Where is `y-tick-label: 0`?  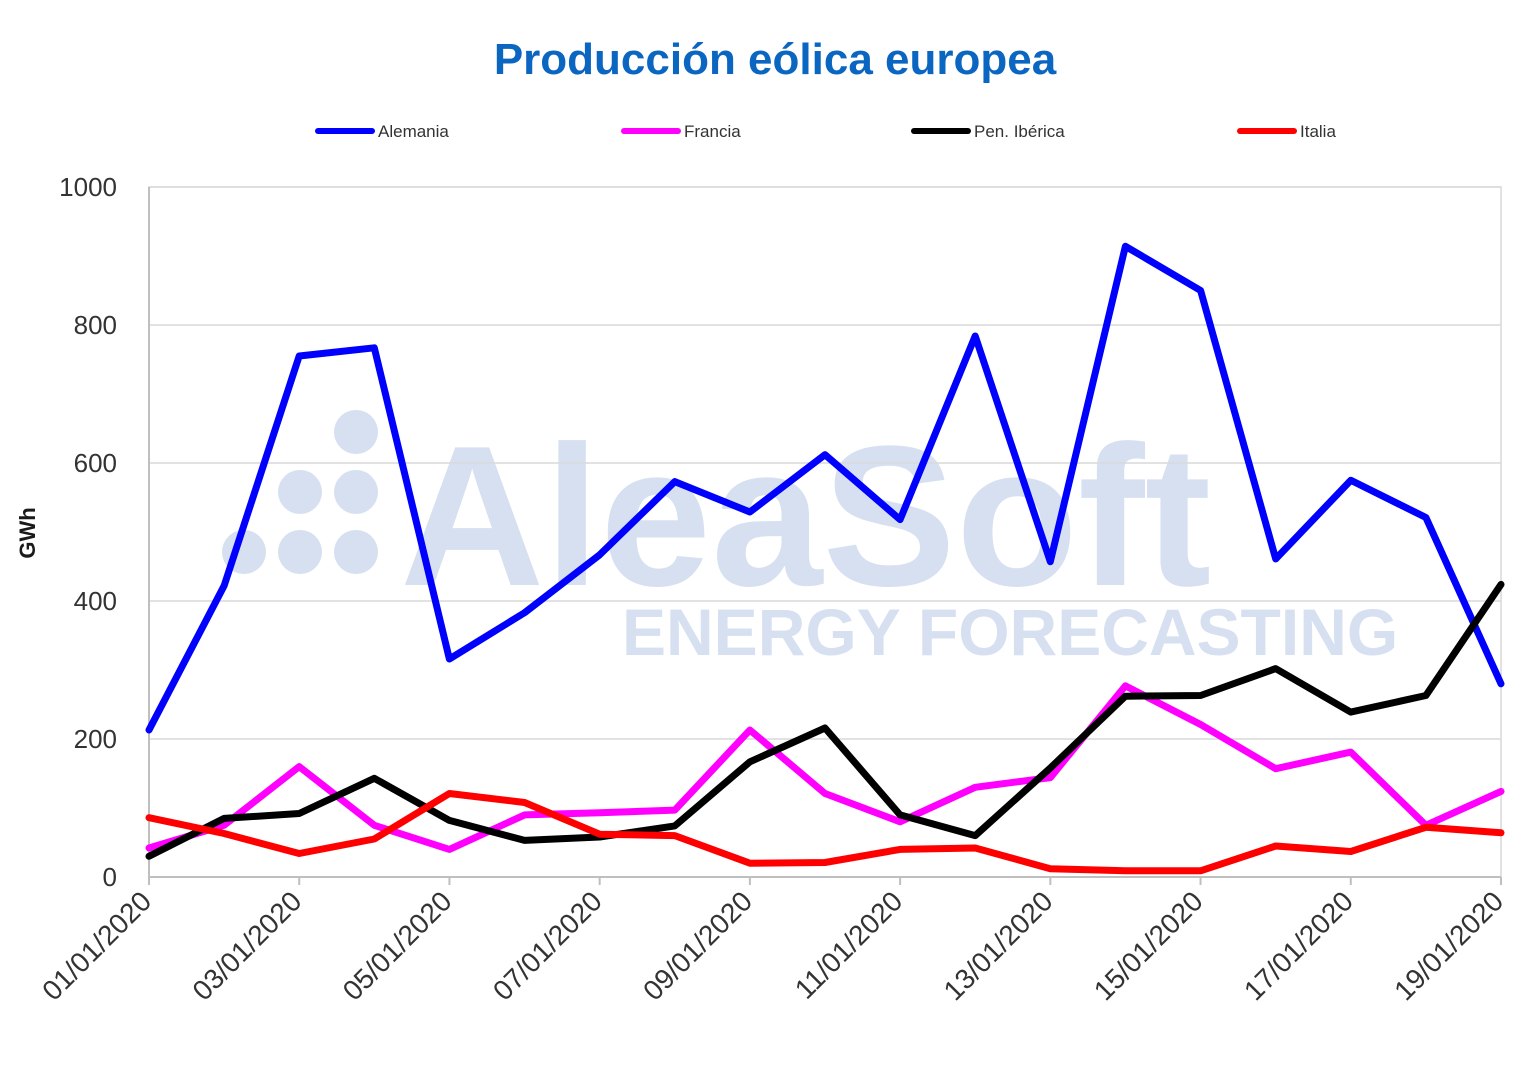 y-tick-label: 0 is located at coordinates (110, 877).